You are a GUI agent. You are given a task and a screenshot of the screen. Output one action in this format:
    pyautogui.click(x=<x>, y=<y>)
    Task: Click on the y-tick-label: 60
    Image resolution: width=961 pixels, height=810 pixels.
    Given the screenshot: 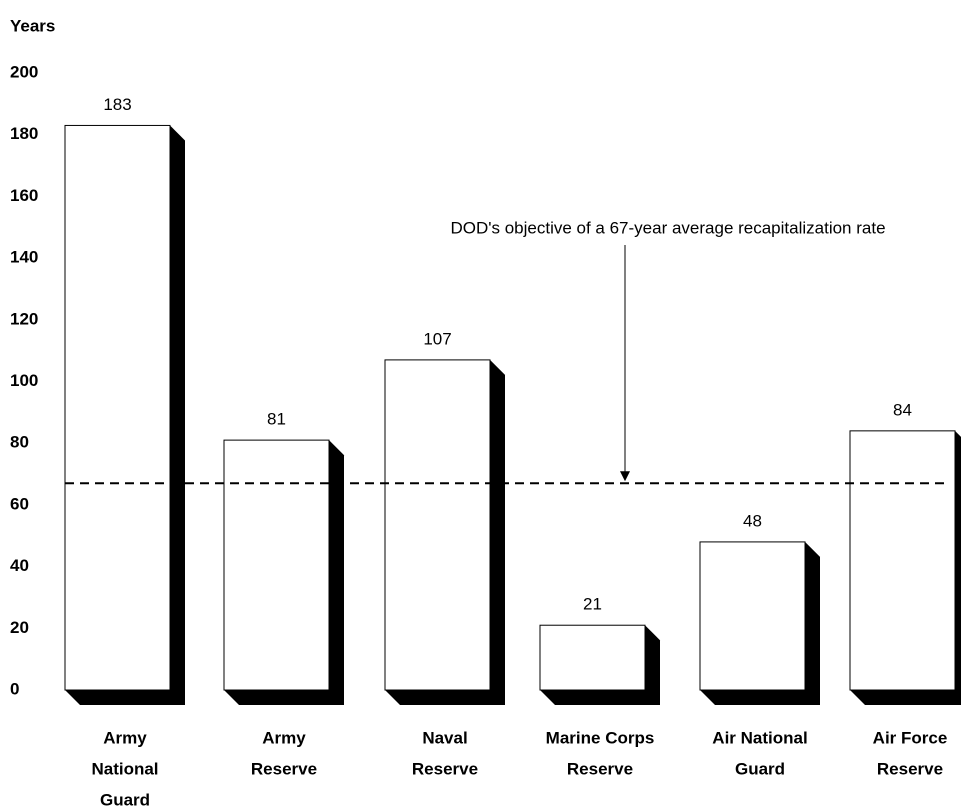 What is the action you would take?
    pyautogui.click(x=19, y=503)
    